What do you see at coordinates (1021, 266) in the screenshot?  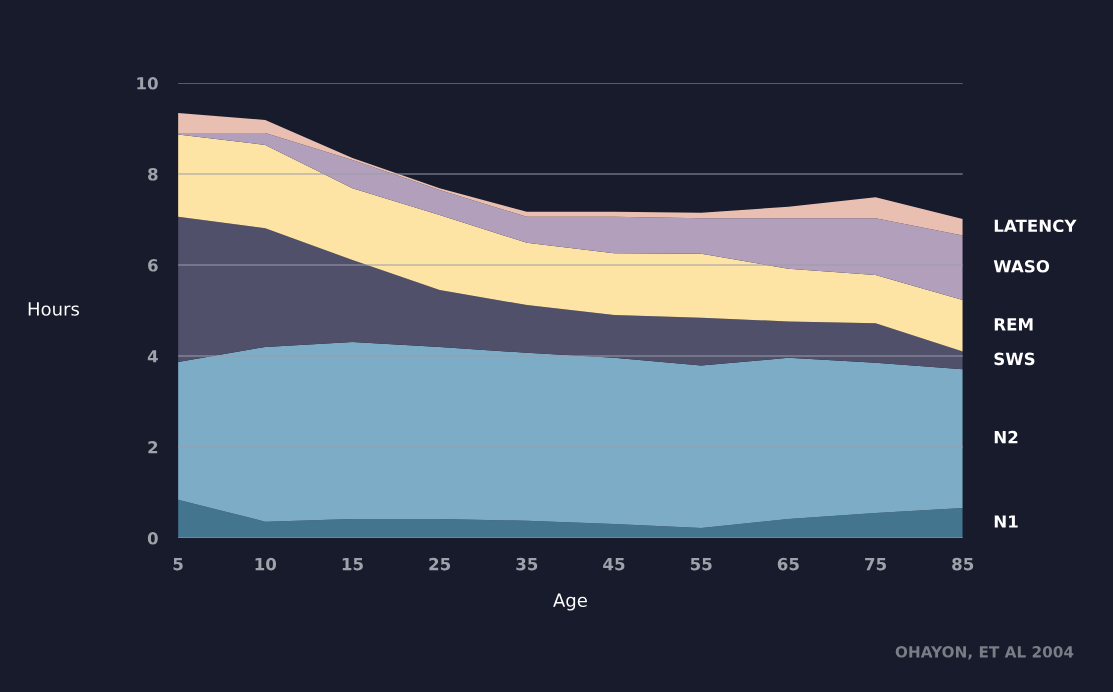 I see `series-label: WASO` at bounding box center [1021, 266].